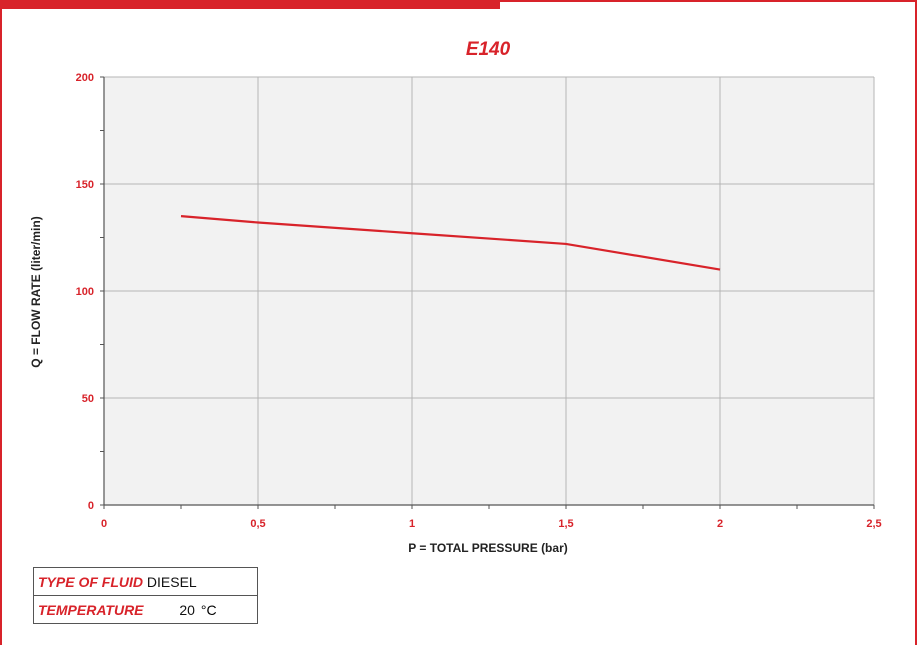  What do you see at coordinates (88, 399) in the screenshot?
I see `y-tick-label: 50` at bounding box center [88, 399].